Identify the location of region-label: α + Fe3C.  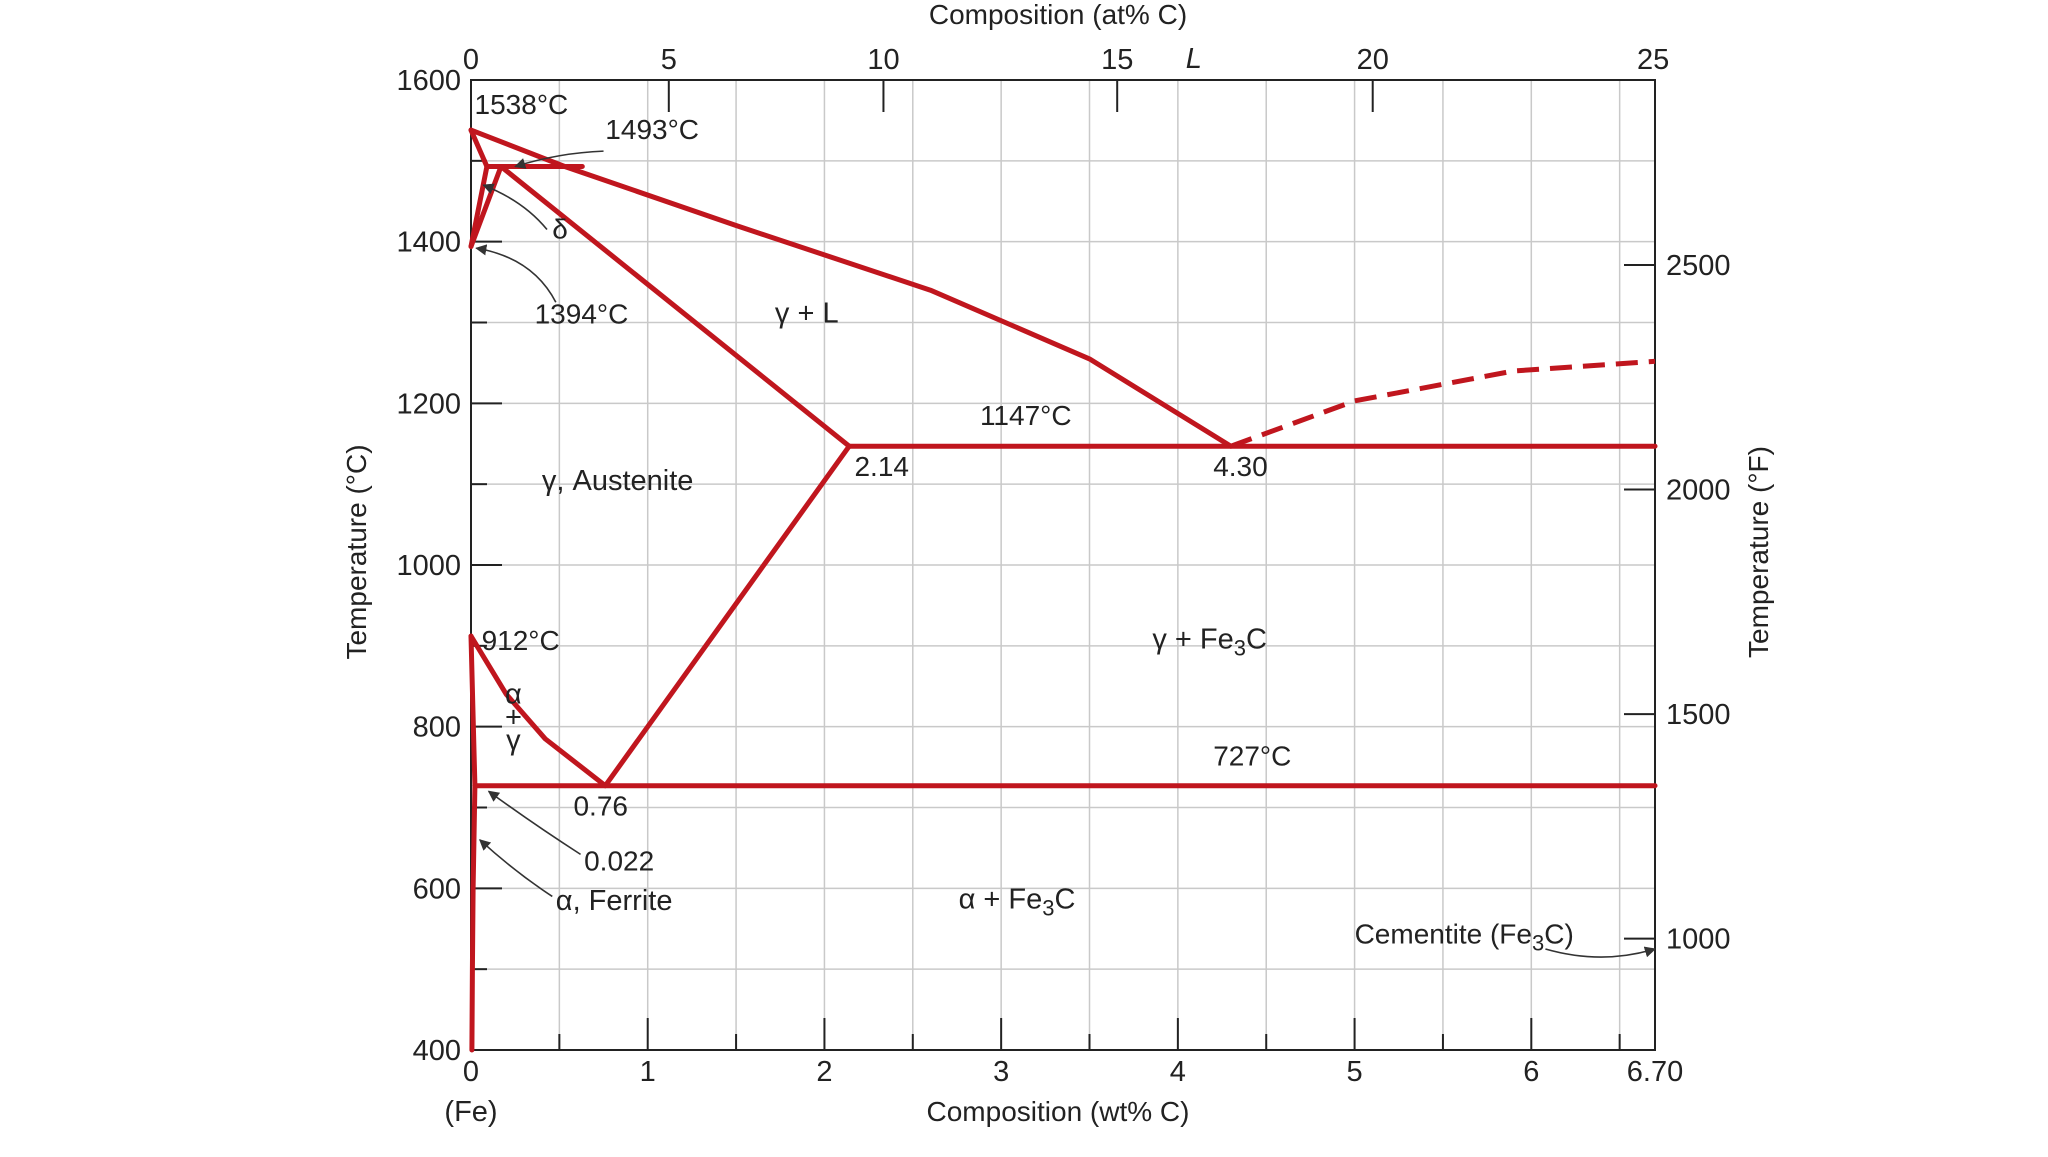
(1017, 902).